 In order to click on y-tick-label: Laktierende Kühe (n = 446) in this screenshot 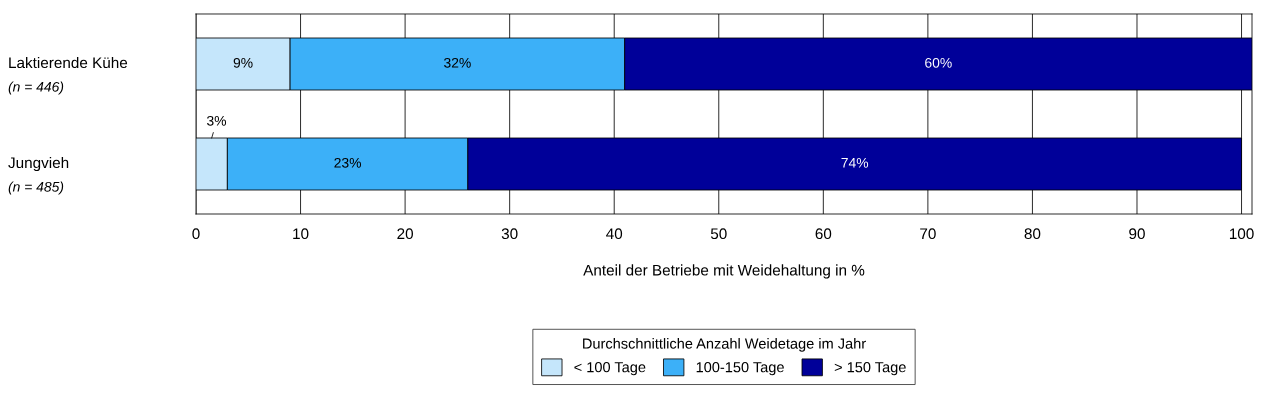, I will do `click(68, 75)`.